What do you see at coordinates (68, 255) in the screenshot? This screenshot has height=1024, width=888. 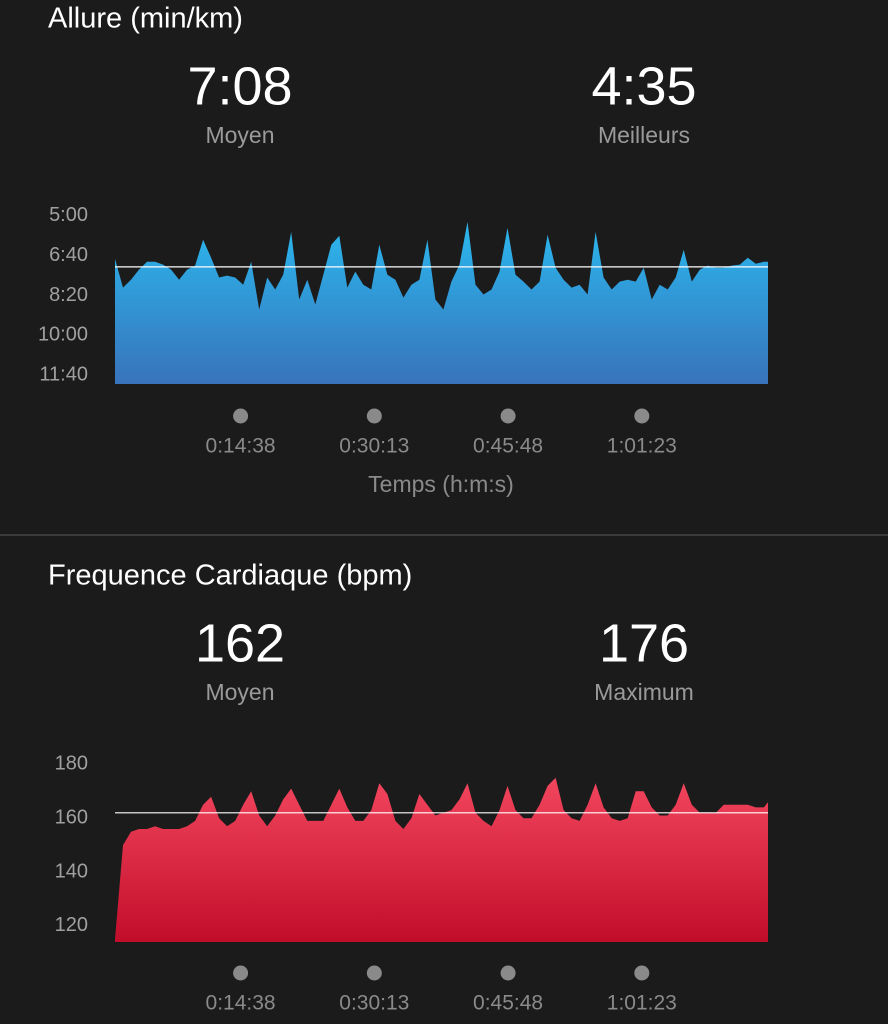 I see `y-tick-label: 6:40` at bounding box center [68, 255].